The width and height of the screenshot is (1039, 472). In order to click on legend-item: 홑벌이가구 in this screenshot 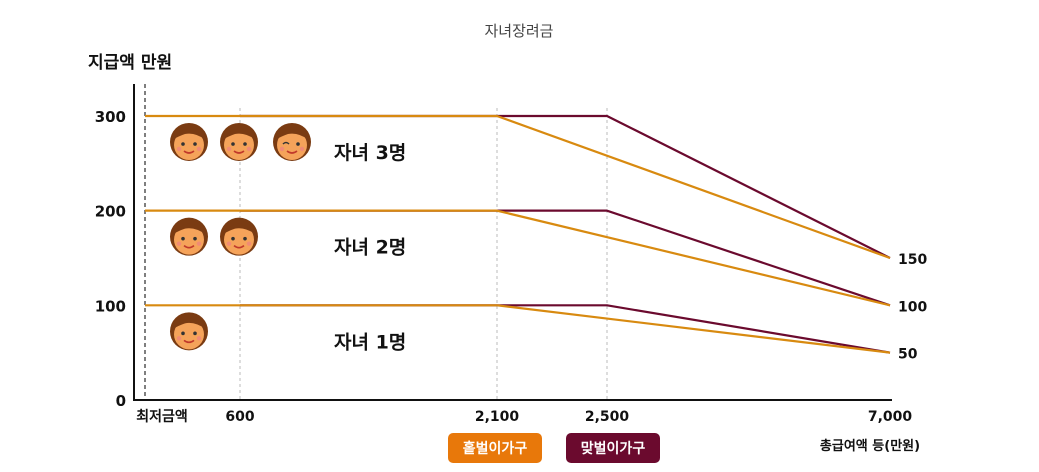, I will do `click(495, 448)`.